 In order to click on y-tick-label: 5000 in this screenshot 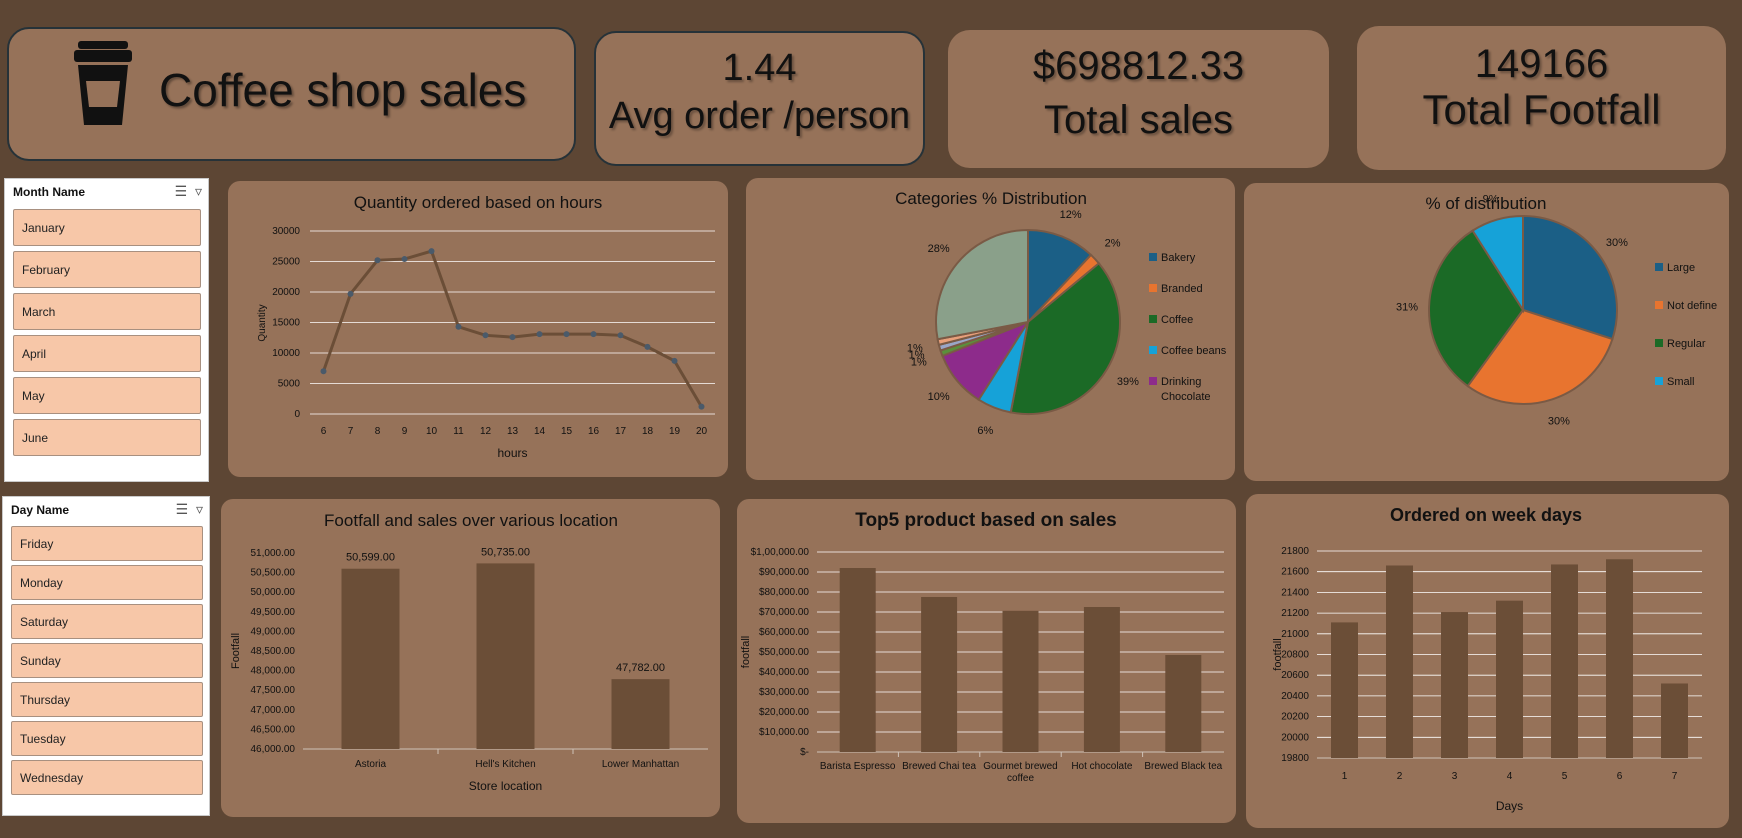, I will do `click(289, 384)`.